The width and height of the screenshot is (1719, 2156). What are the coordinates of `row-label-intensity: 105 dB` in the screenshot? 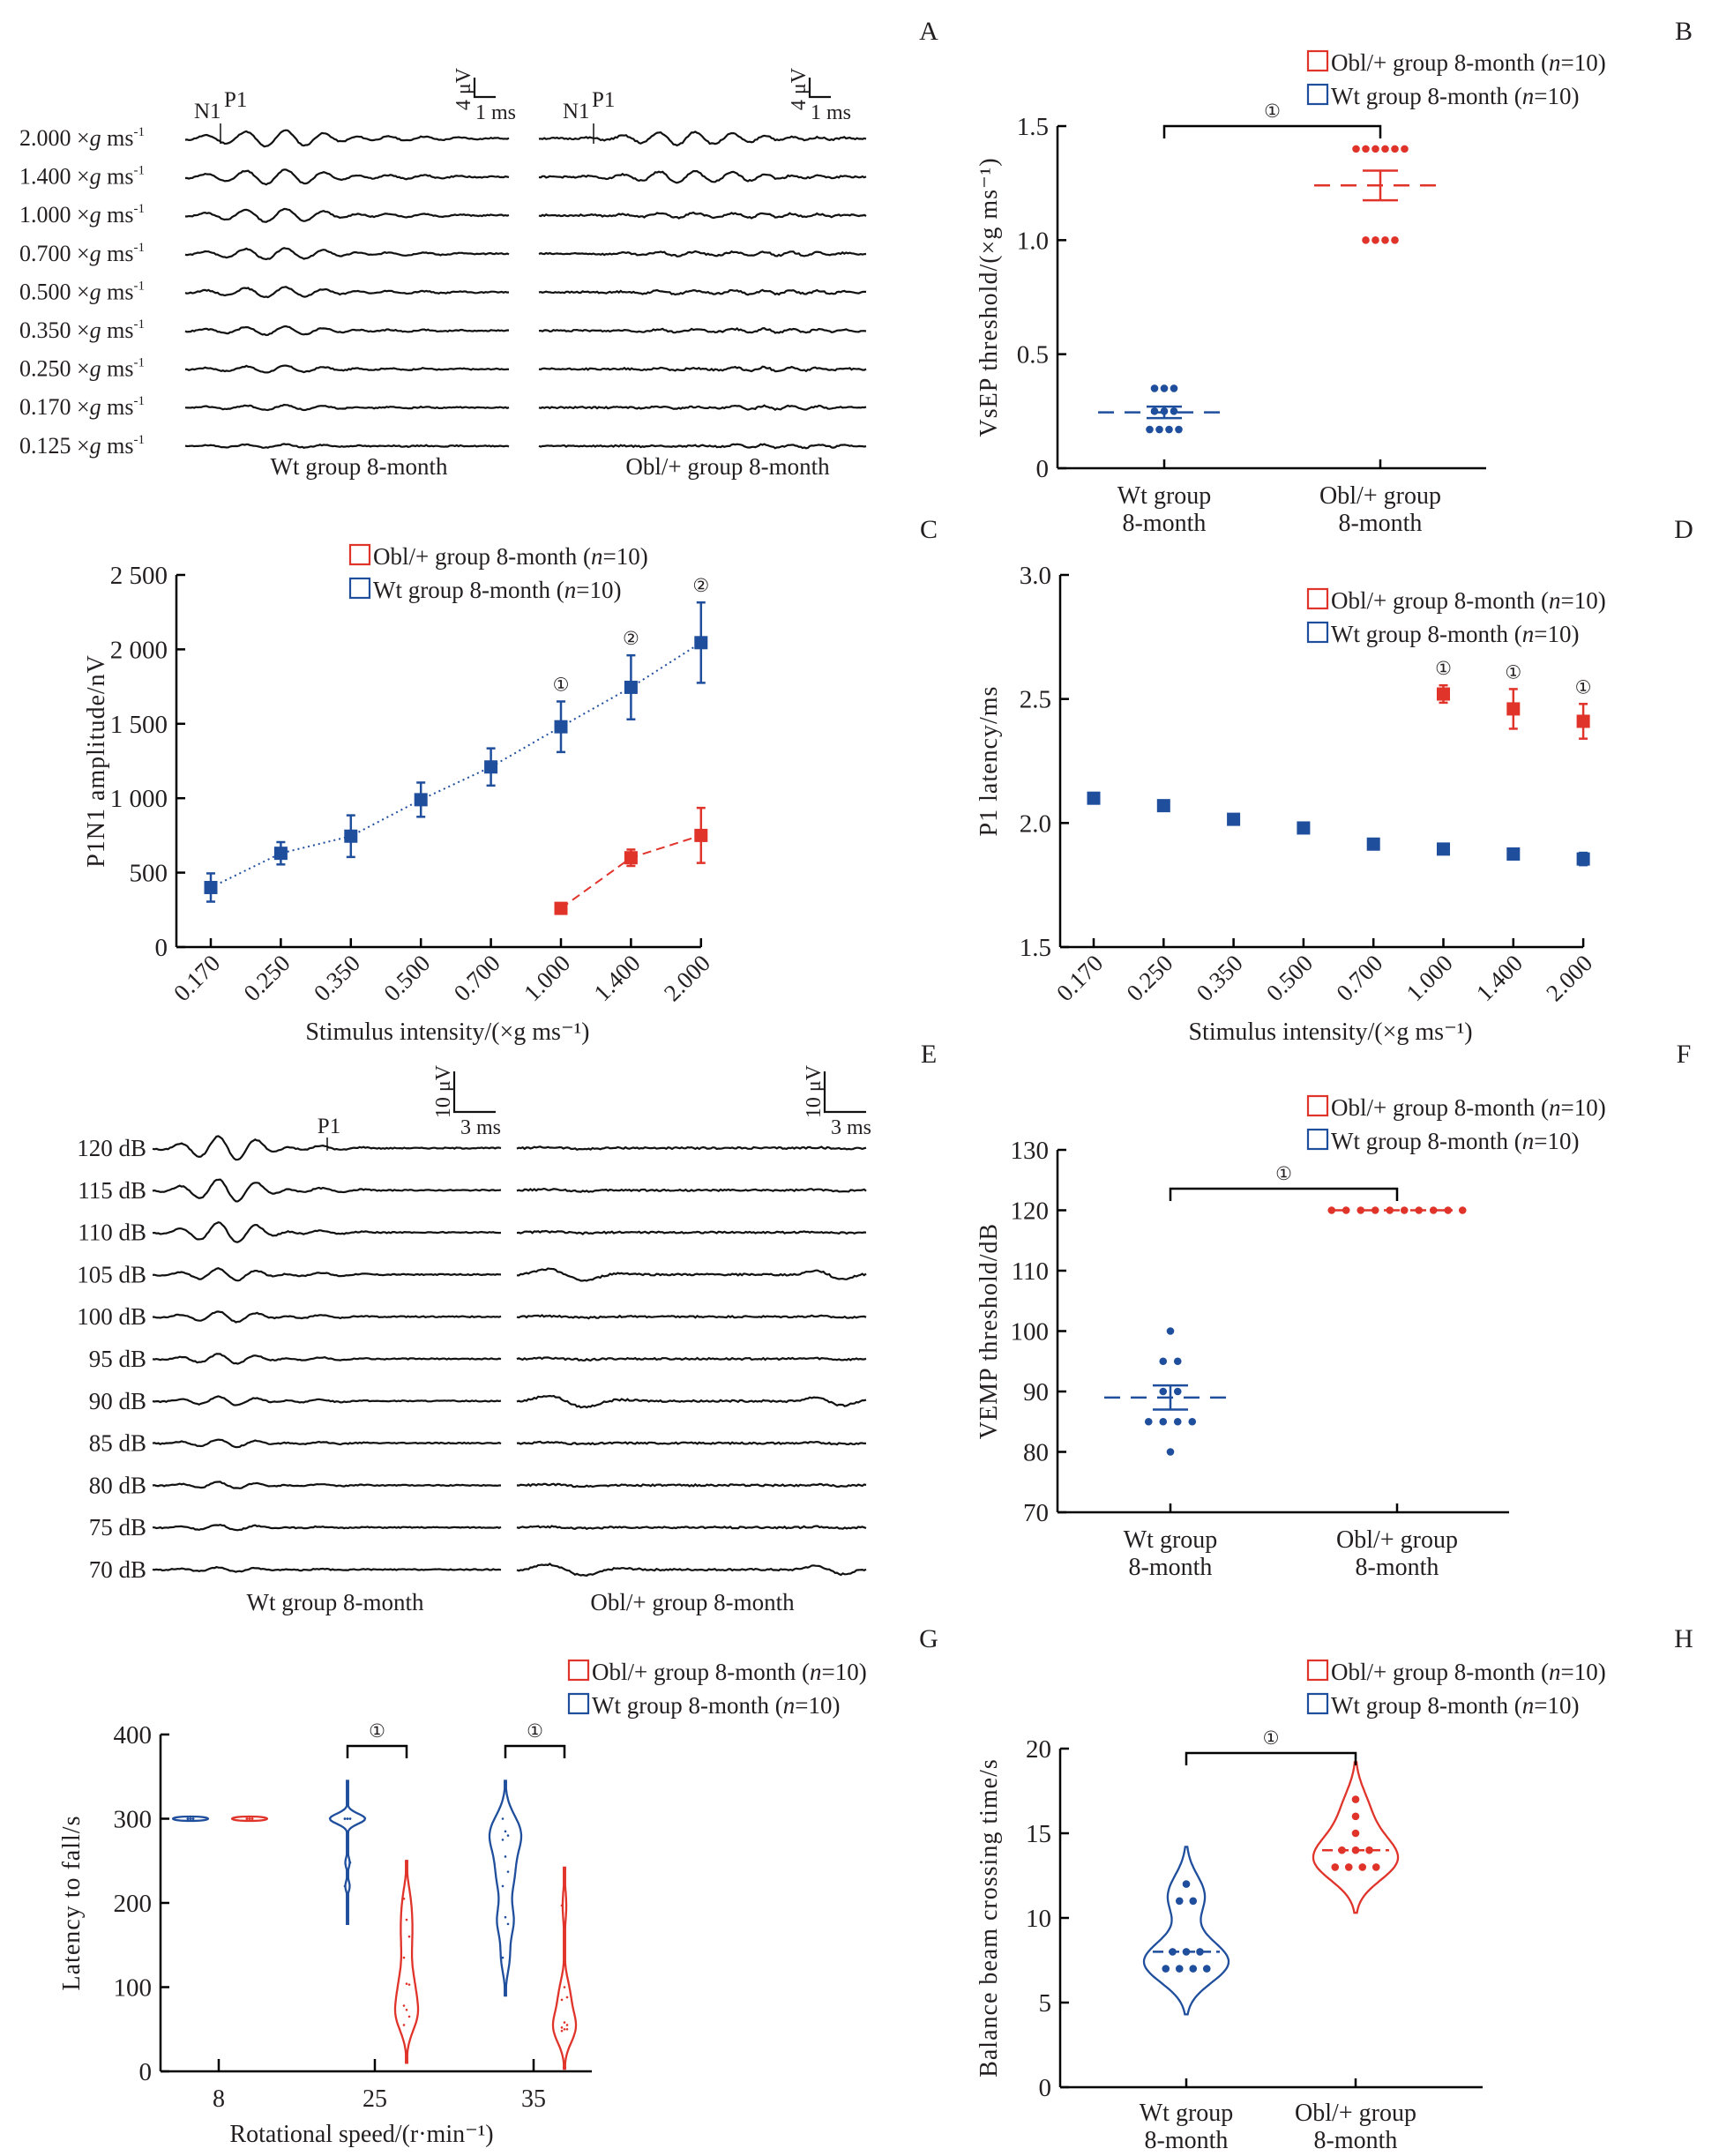 It's located at (112, 1274).